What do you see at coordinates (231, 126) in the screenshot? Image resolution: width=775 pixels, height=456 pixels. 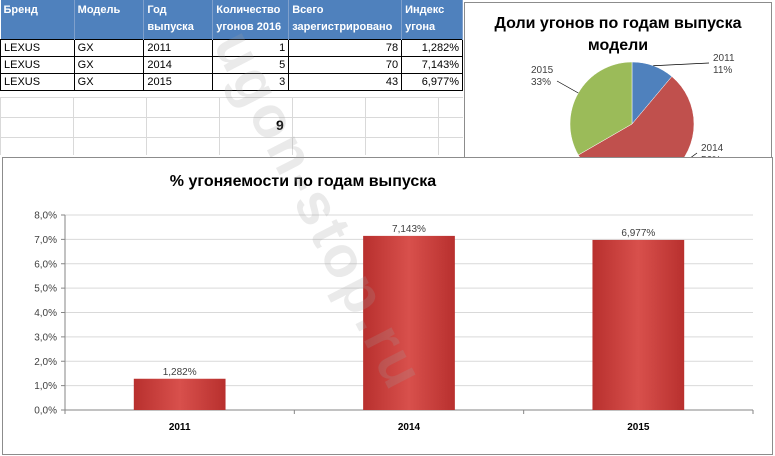 I see `empty-cells` at bounding box center [231, 126].